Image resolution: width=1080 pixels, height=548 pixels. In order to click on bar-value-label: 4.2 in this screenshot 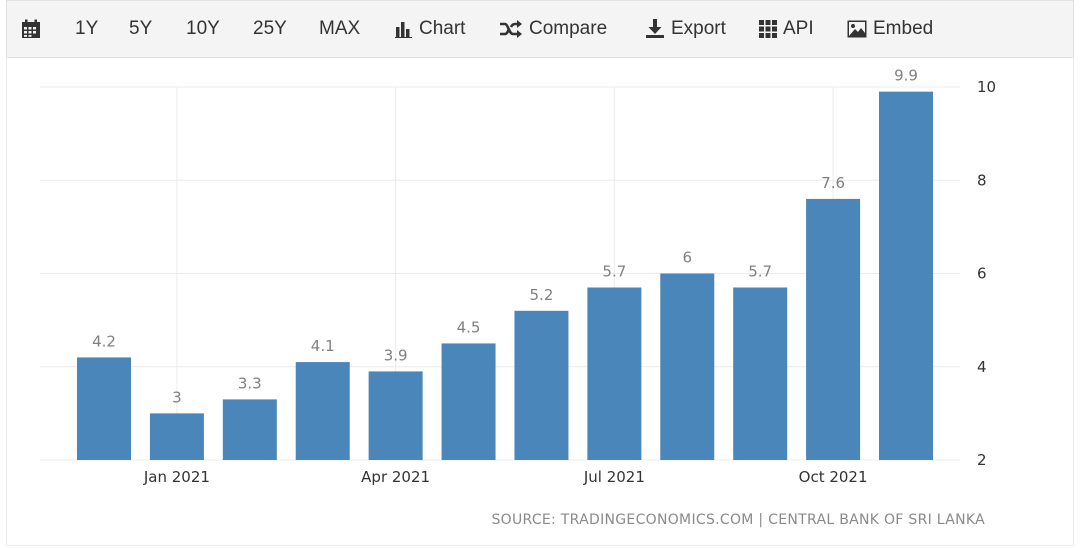, I will do `click(104, 341)`.